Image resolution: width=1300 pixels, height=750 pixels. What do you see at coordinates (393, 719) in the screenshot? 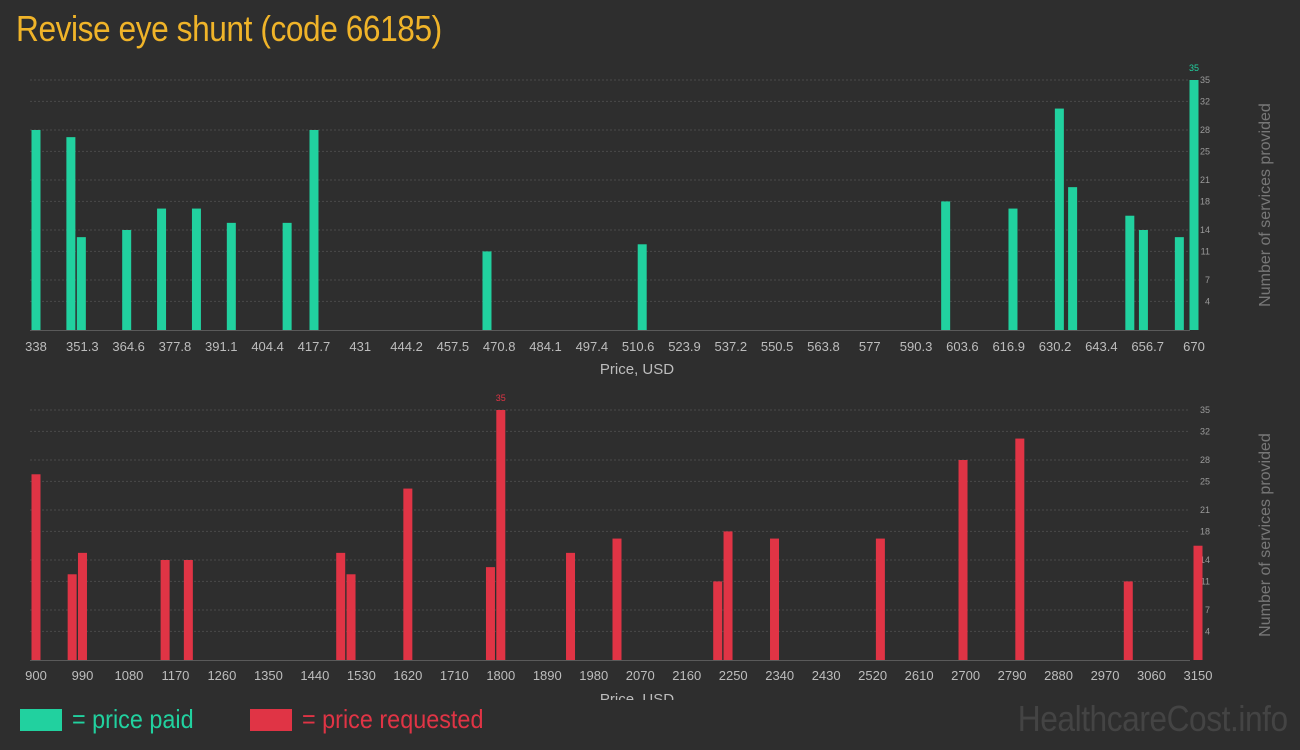
I see `legend-label-requested: = price requested` at bounding box center [393, 719].